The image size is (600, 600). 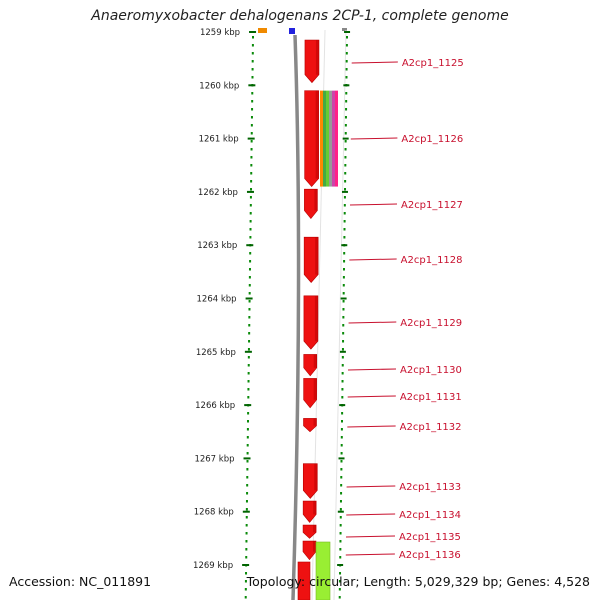 What do you see at coordinates (432, 260) in the screenshot?
I see `gene-label: A2cp1_1128` at bounding box center [432, 260].